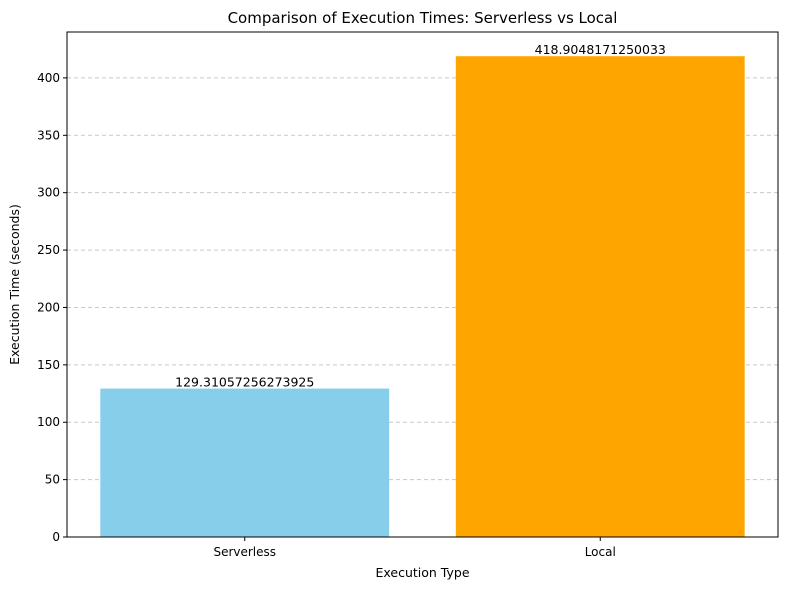  I want to click on x-axis-label: Execution Type, so click(422, 572).